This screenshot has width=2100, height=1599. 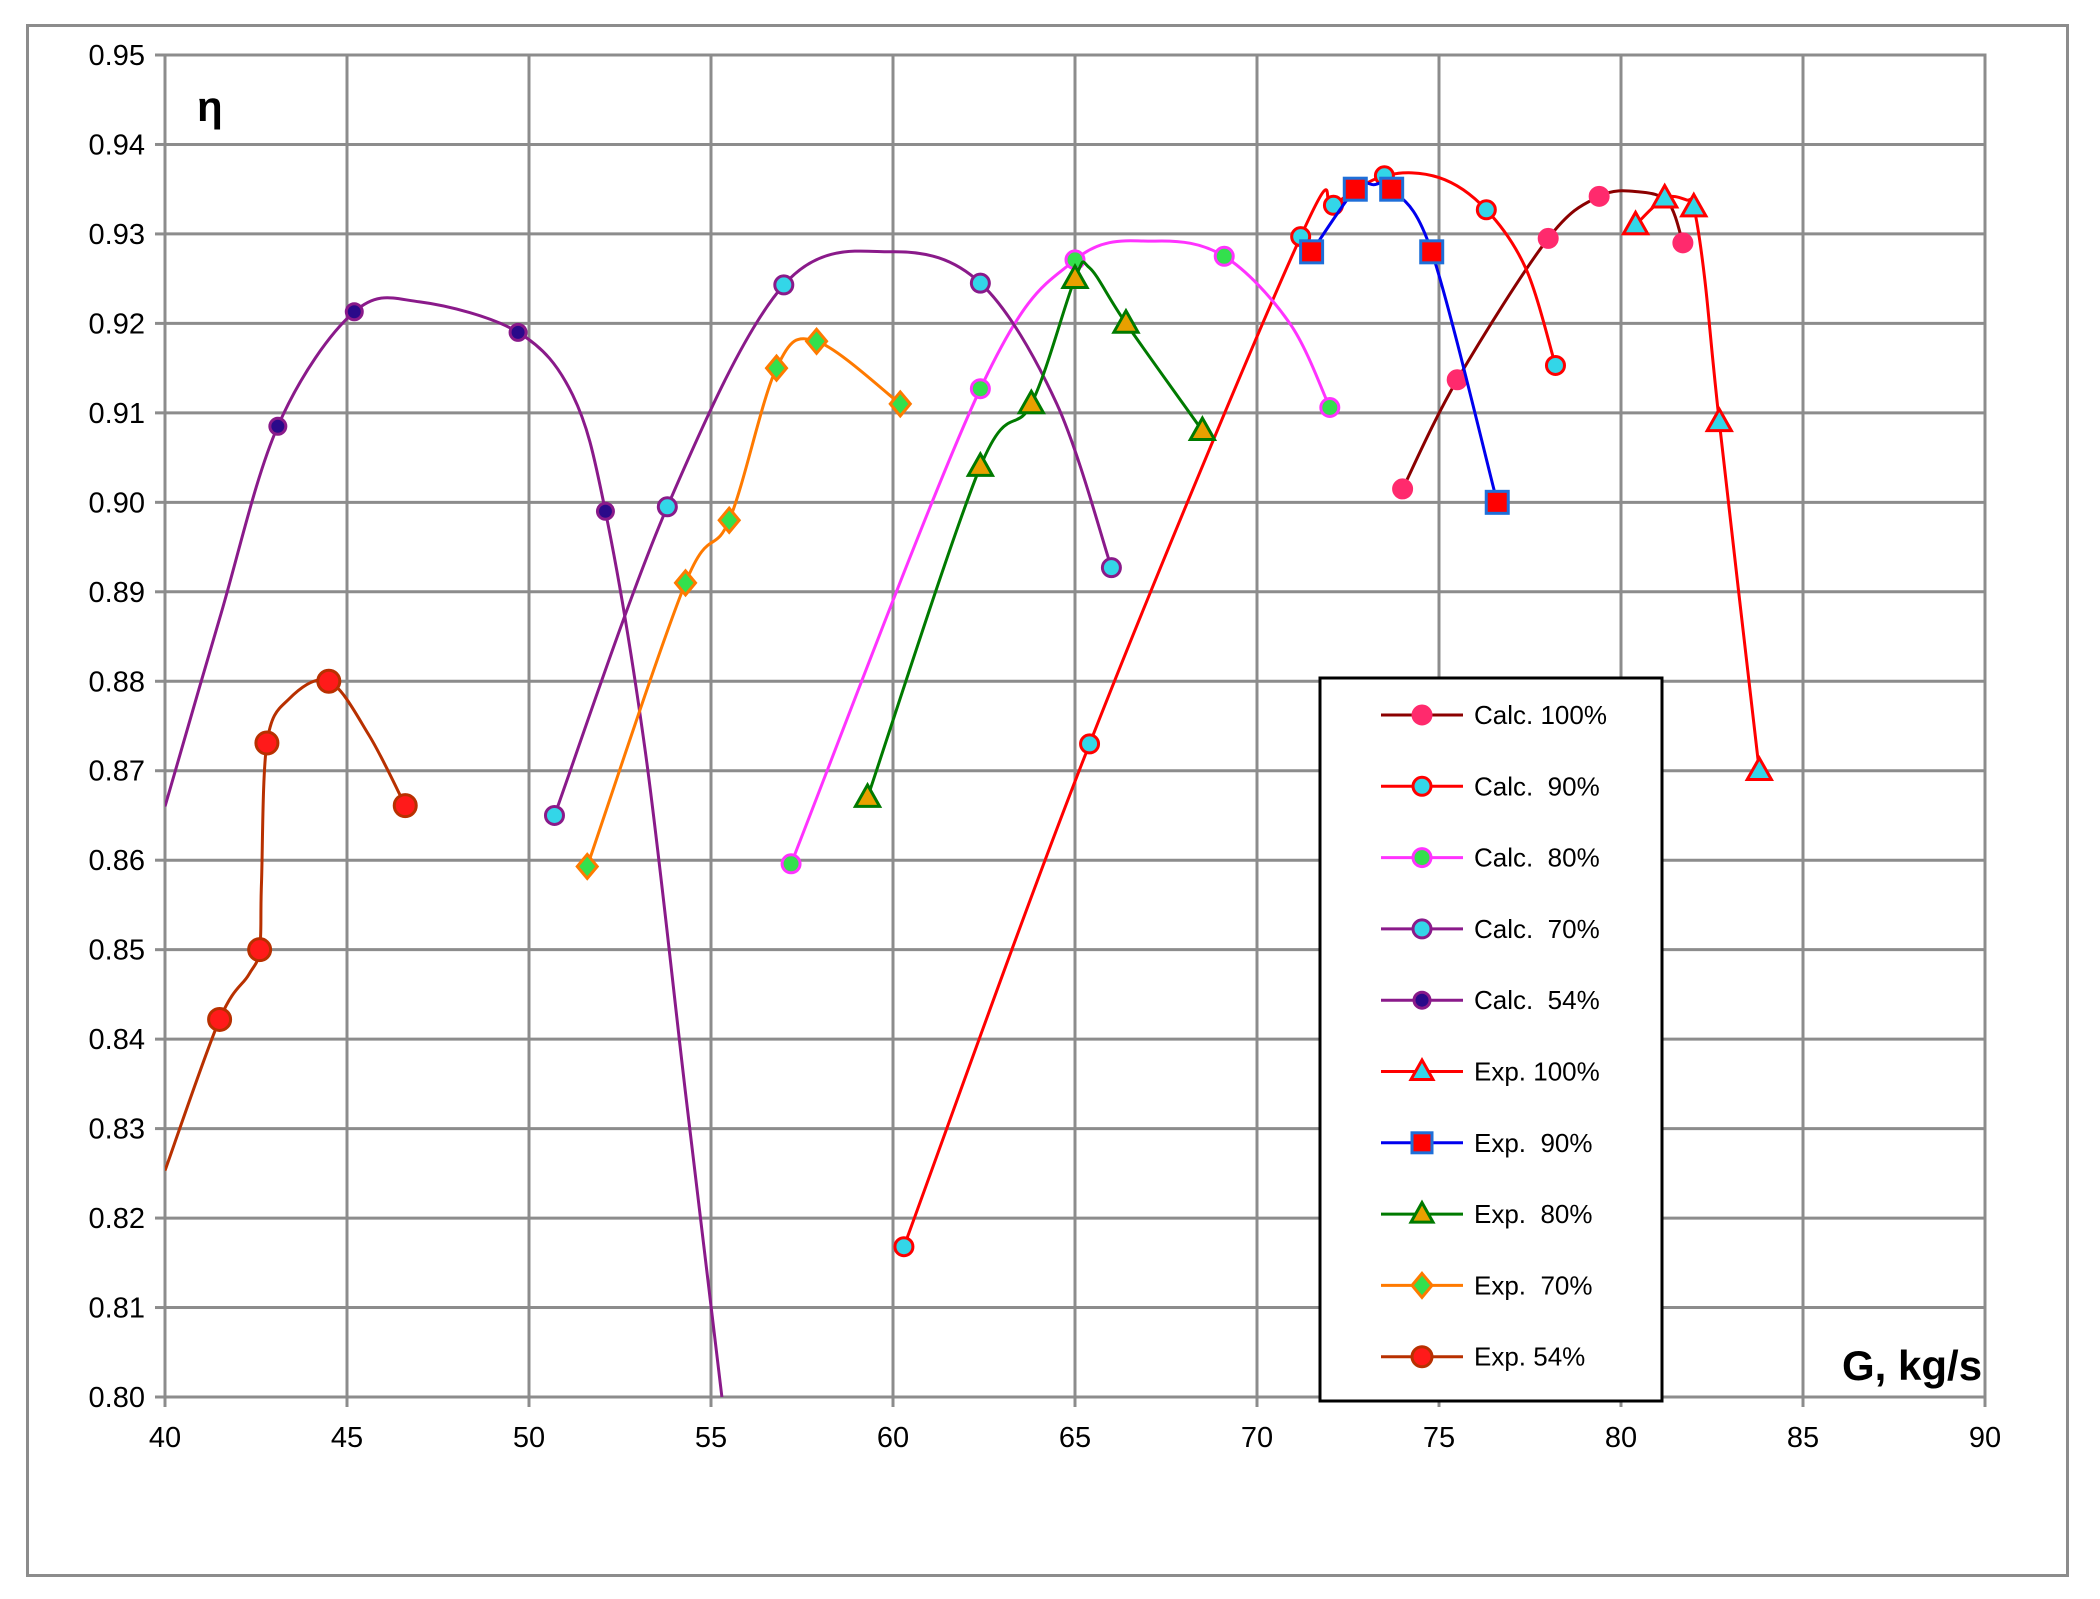 I want to click on y-tick-label: 0.90, so click(x=117, y=503).